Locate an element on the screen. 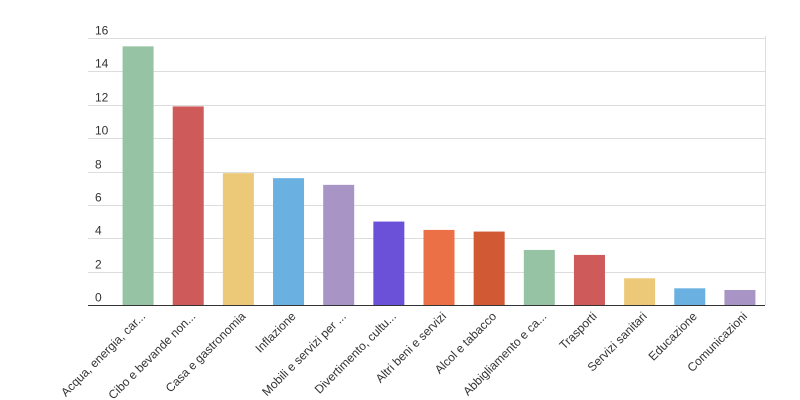 The image size is (800, 400). y-axis-tick-labels: 0 2 4 6 8 10 12 14 16 is located at coordinates (102, 164).